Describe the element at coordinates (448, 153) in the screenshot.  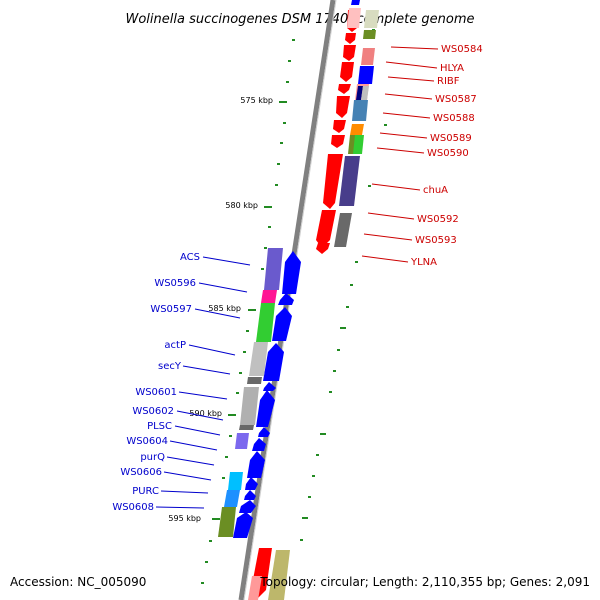
I see `gene-label: WS0590` at that location.